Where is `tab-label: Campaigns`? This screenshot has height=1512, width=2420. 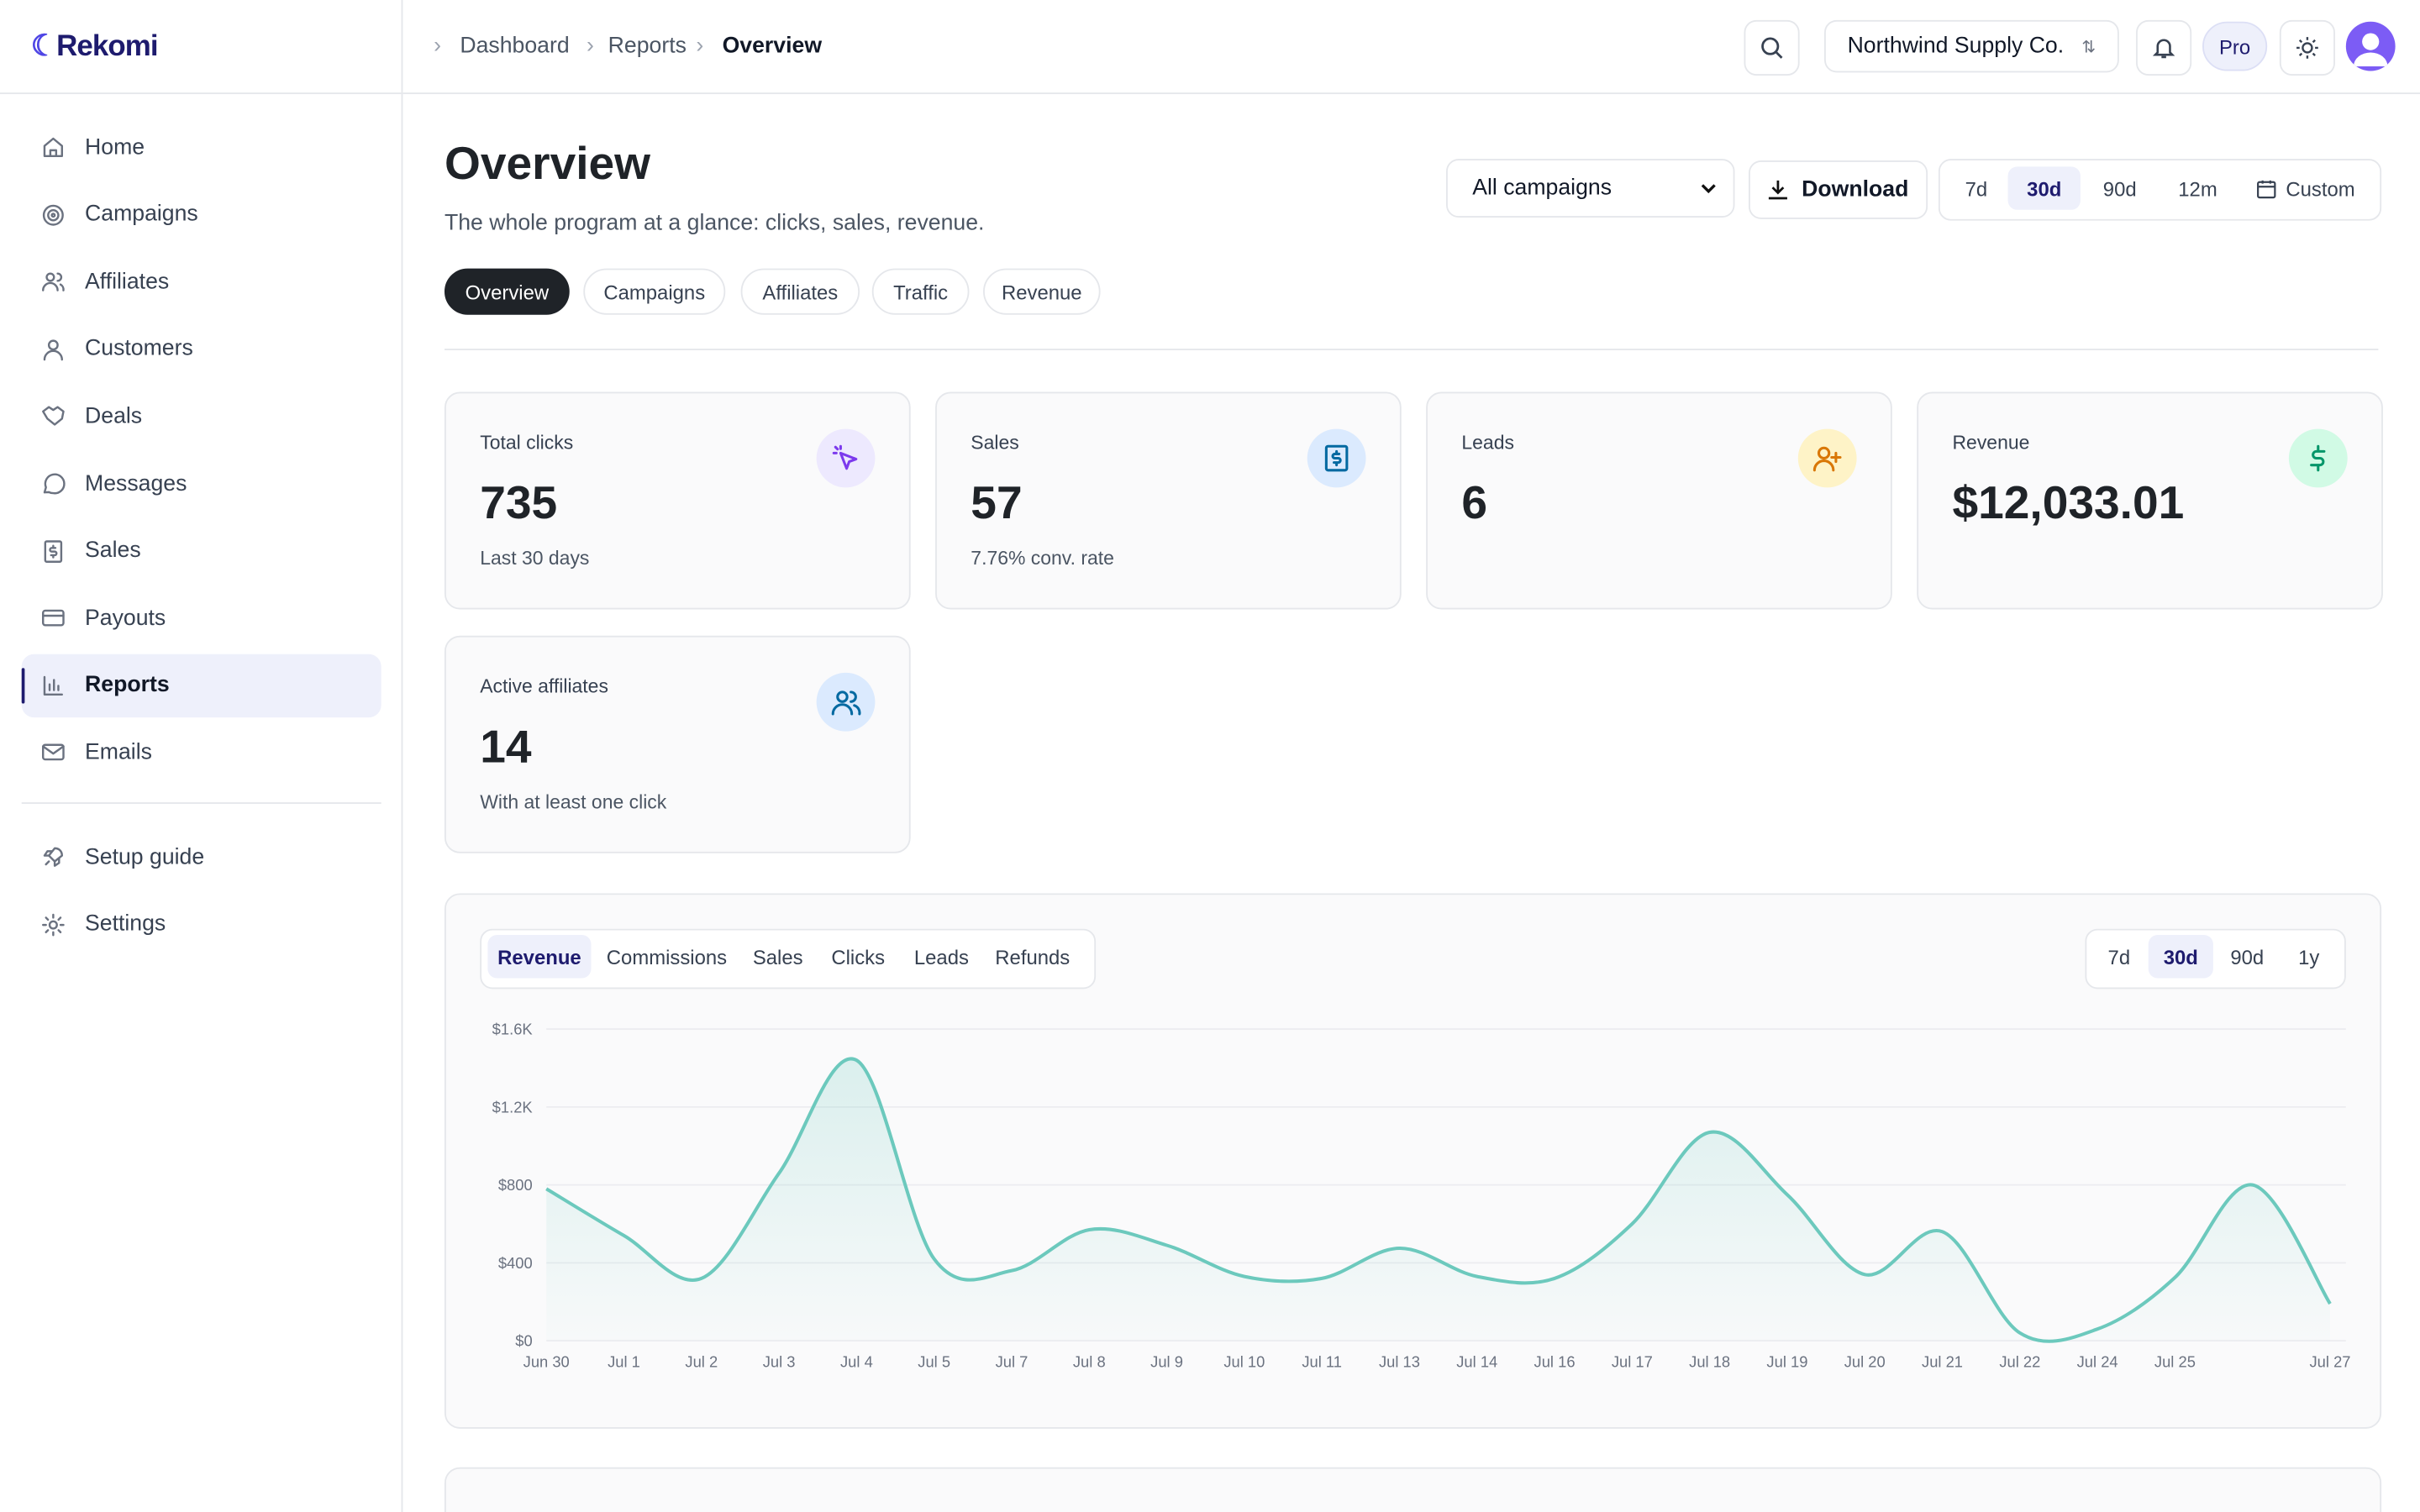
tab-label: Campaigns is located at coordinates (654, 291).